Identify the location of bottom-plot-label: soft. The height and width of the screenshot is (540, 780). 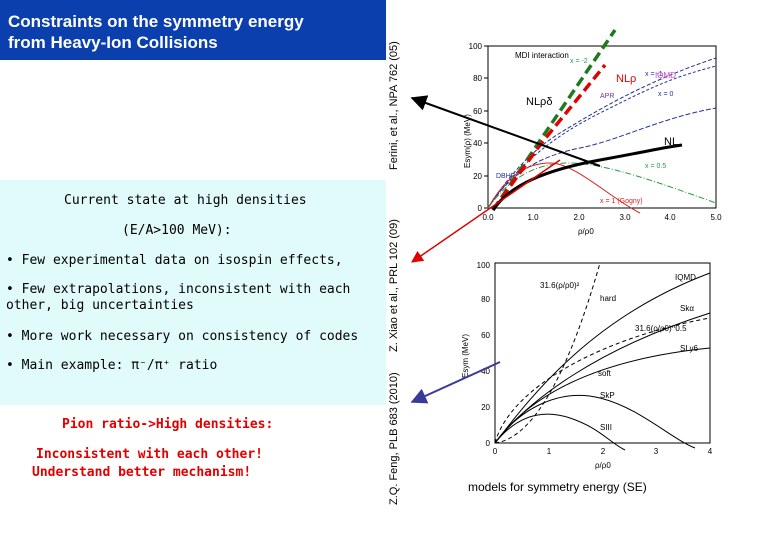
(605, 373).